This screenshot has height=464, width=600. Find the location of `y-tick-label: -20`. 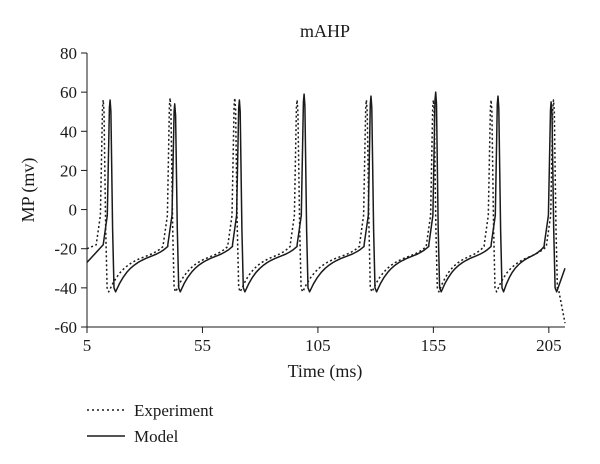

y-tick-label: -20 is located at coordinates (65, 249).